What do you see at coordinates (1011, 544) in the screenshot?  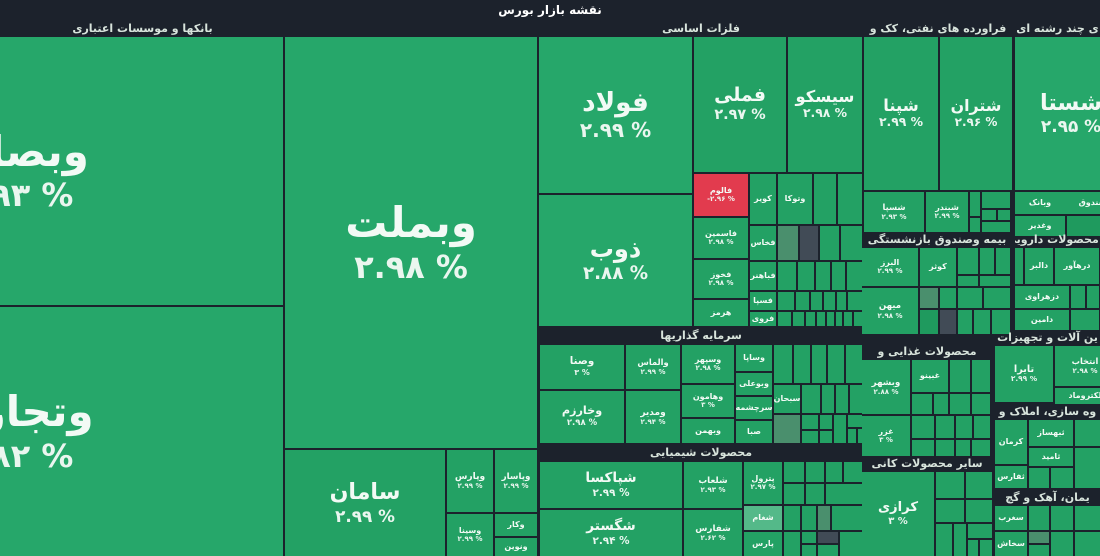 I see `treemap-tile: سخاش` at bounding box center [1011, 544].